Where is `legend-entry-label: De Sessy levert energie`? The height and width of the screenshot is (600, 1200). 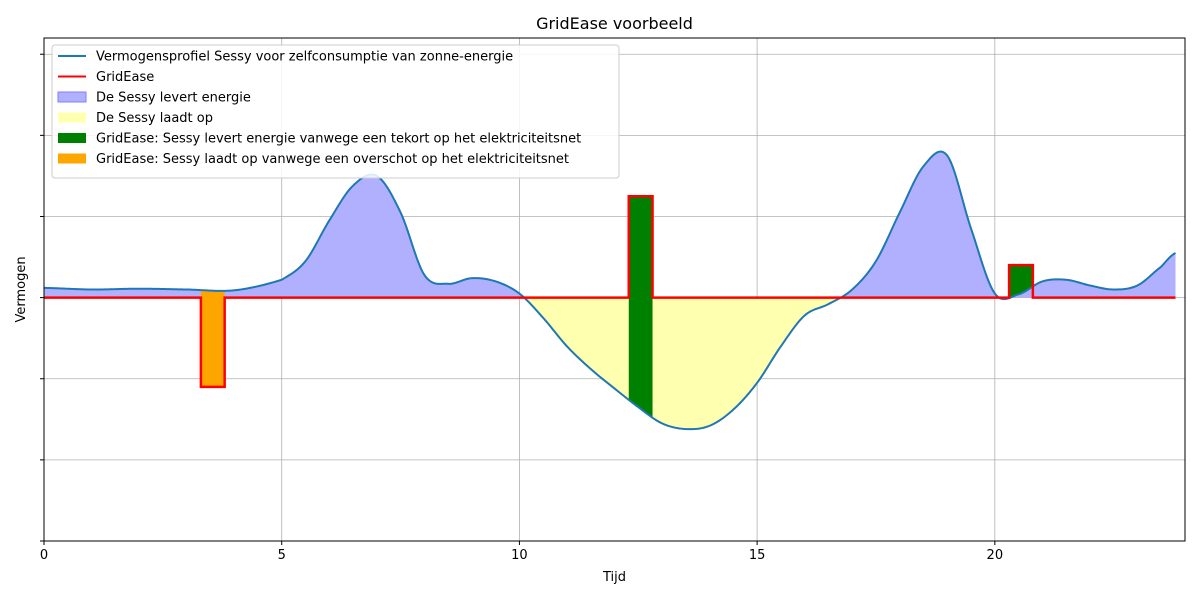 legend-entry-label: De Sessy levert energie is located at coordinates (173, 98).